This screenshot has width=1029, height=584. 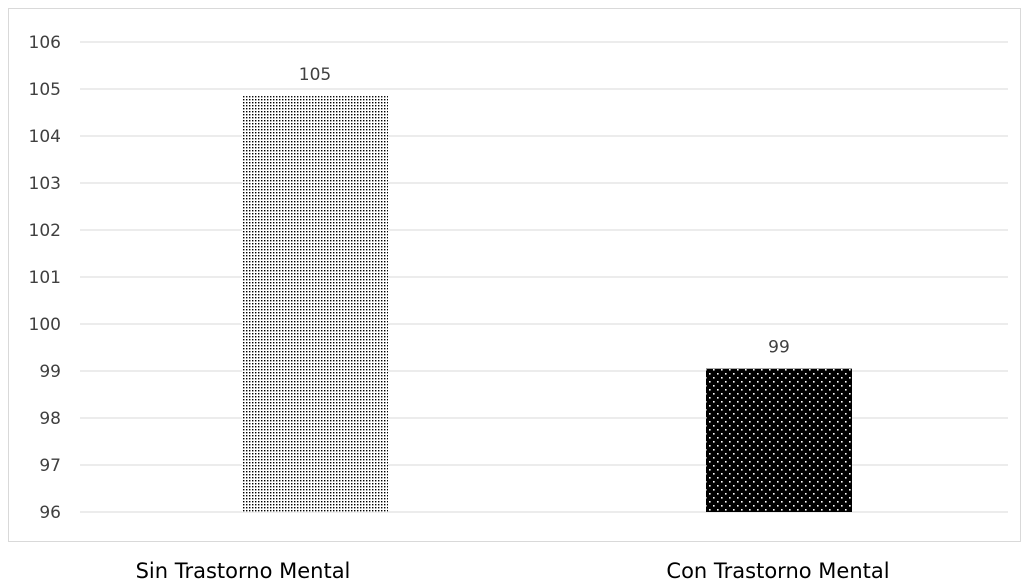 I want to click on bar-sin-trastorno, so click(x=315, y=304).